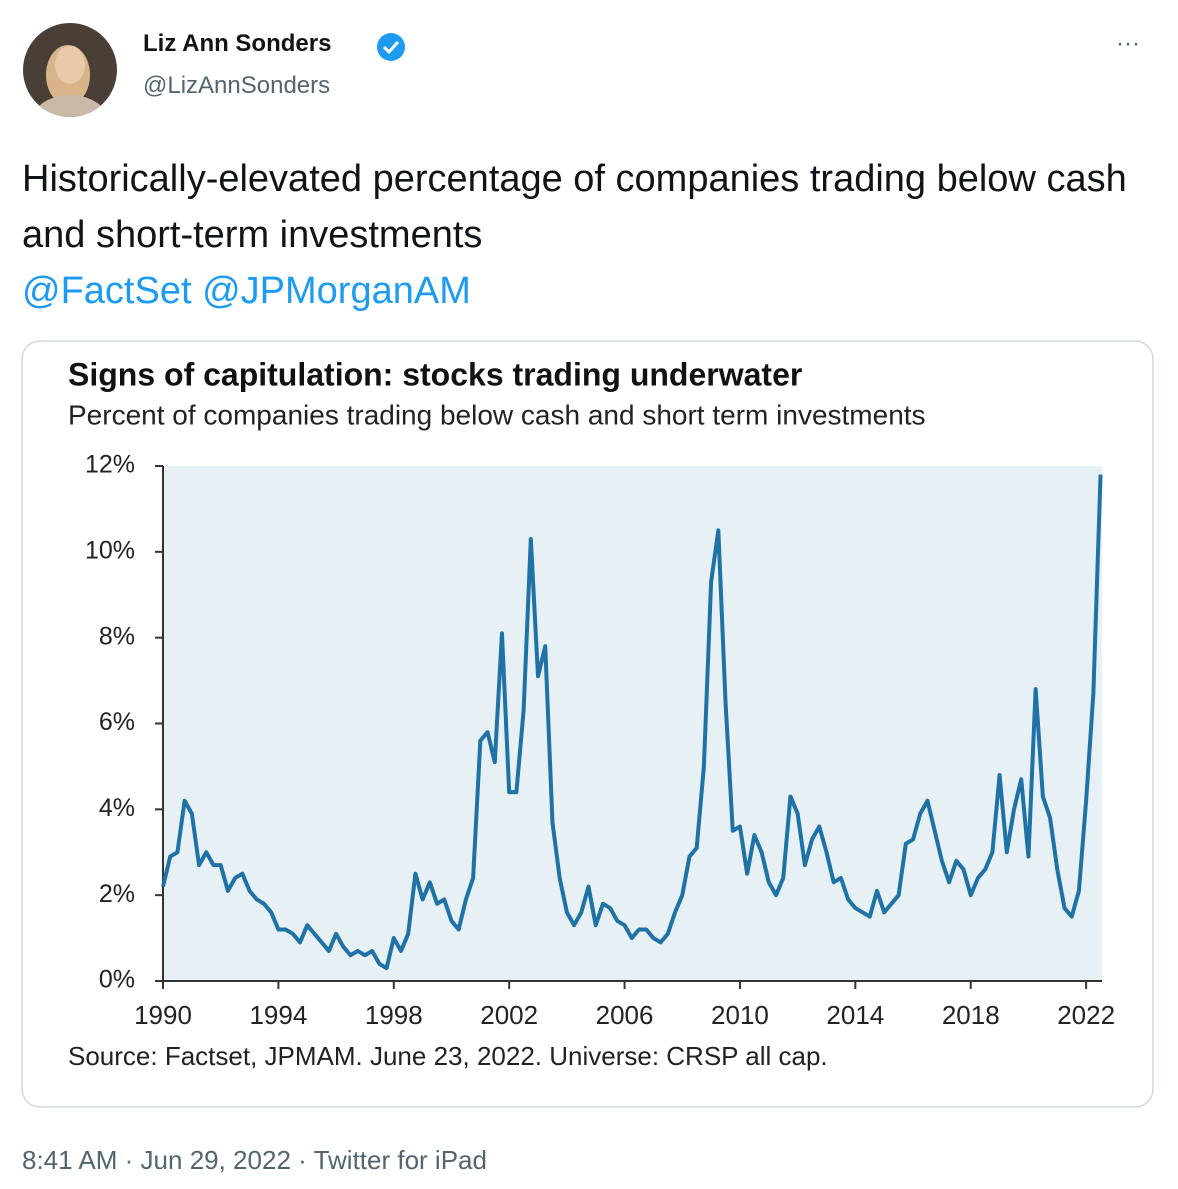  What do you see at coordinates (971, 1015) in the screenshot?
I see `x-tick-label: 2018` at bounding box center [971, 1015].